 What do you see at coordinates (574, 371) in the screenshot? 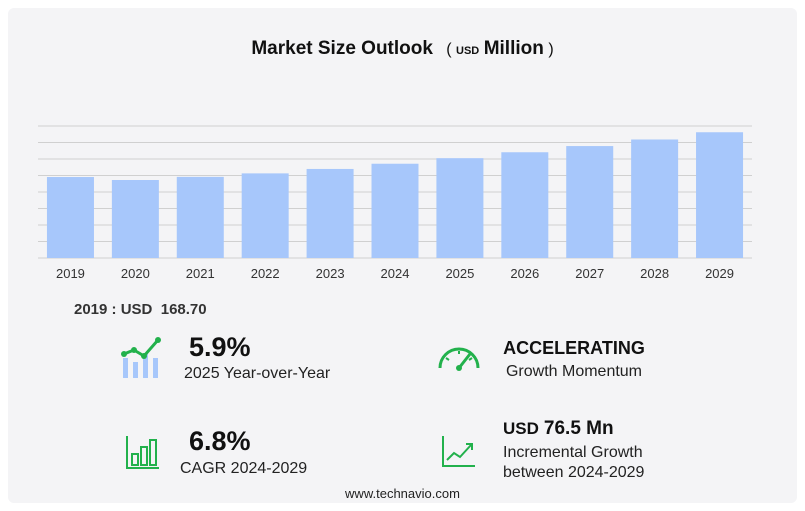
I see `kpi-momentum-label: Growth Momentum` at bounding box center [574, 371].